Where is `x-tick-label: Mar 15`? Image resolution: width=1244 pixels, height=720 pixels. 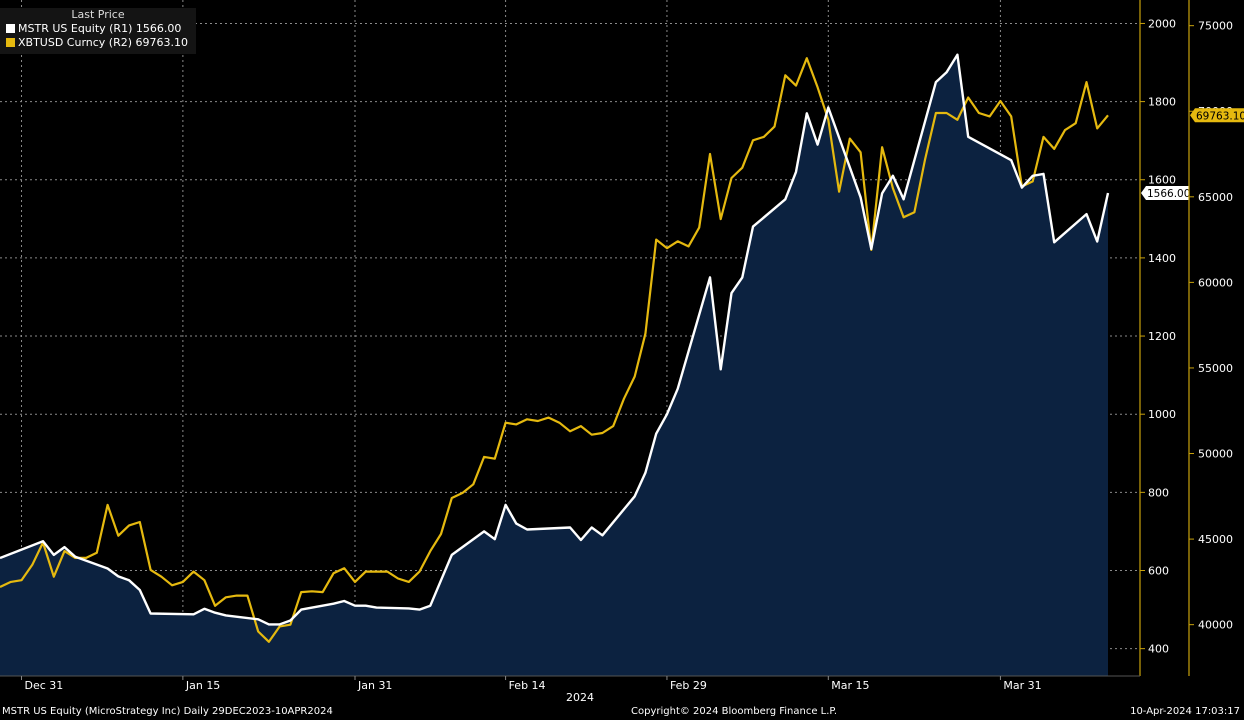 x-tick-label: Mar 15 is located at coordinates (850, 685).